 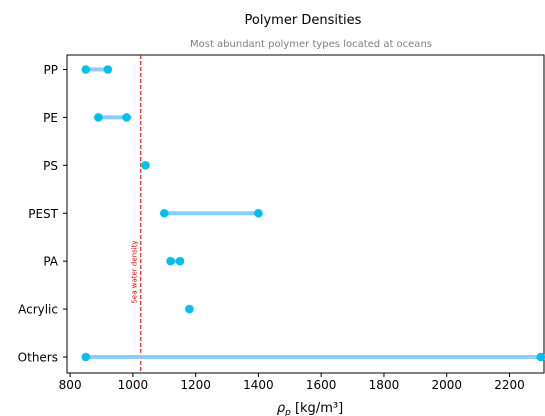 What do you see at coordinates (133, 385) in the screenshot?
I see `x-tick-label: 1000` at bounding box center [133, 385].